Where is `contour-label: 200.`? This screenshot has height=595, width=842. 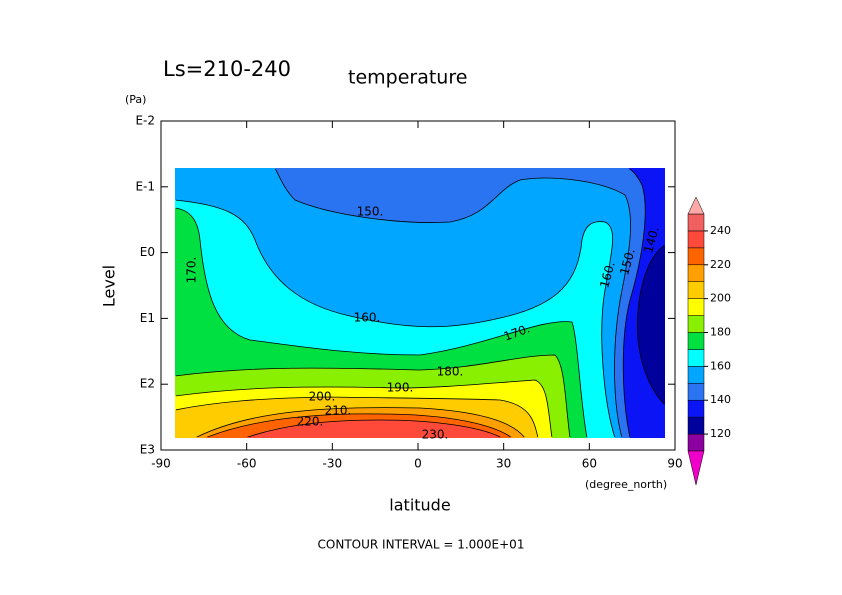
contour-label: 200. is located at coordinates (322, 397).